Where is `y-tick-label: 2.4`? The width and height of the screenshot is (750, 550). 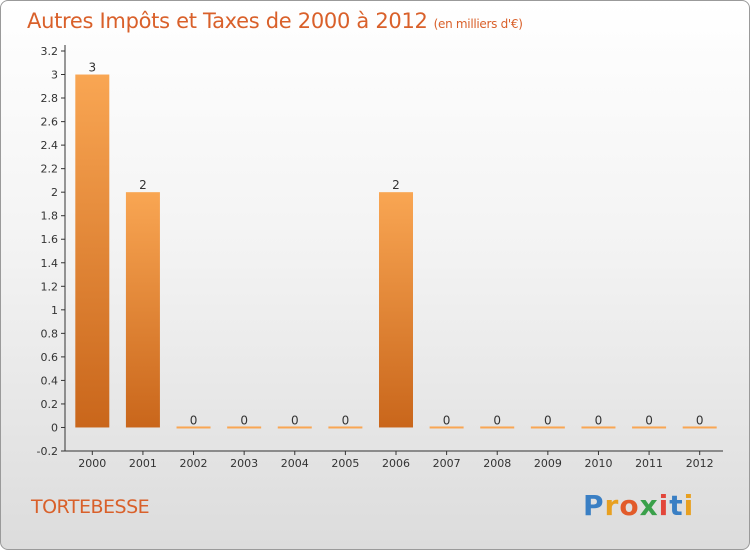 y-tick-label: 2.4 is located at coordinates (50, 145).